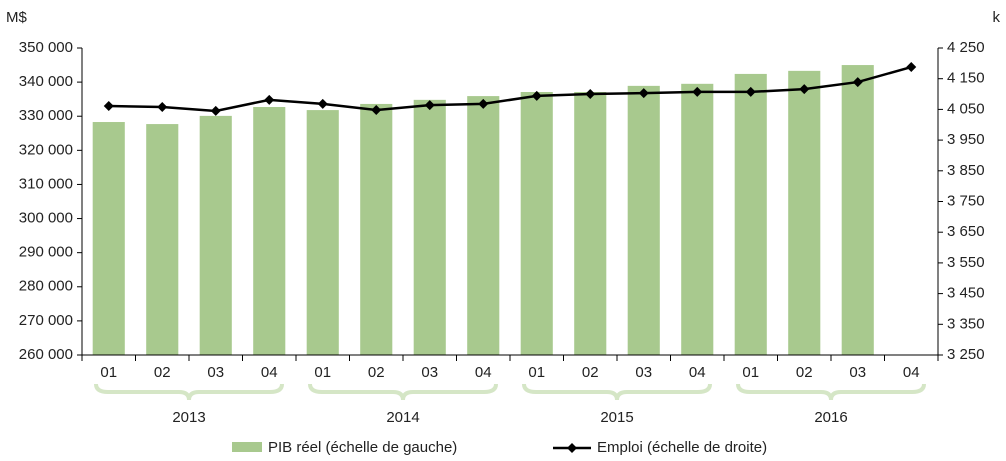  What do you see at coordinates (46, 252) in the screenshot?
I see `y-tick-label: 290 000` at bounding box center [46, 252].